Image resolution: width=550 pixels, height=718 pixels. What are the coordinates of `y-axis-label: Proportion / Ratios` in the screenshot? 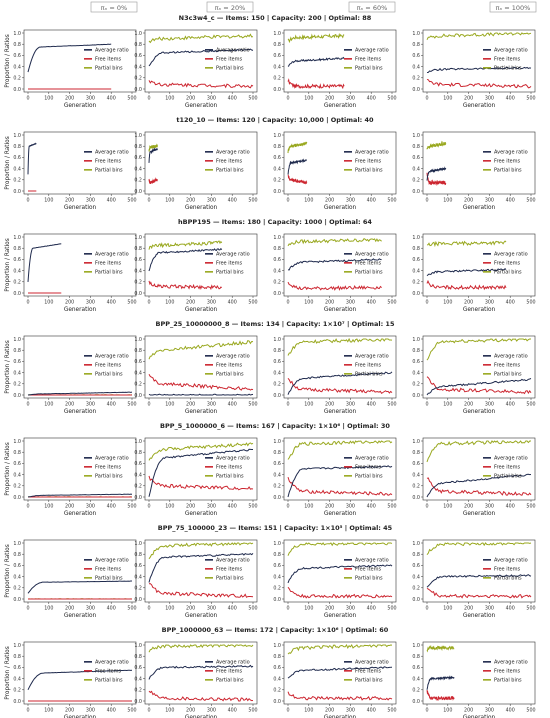 It's located at (8, 162).